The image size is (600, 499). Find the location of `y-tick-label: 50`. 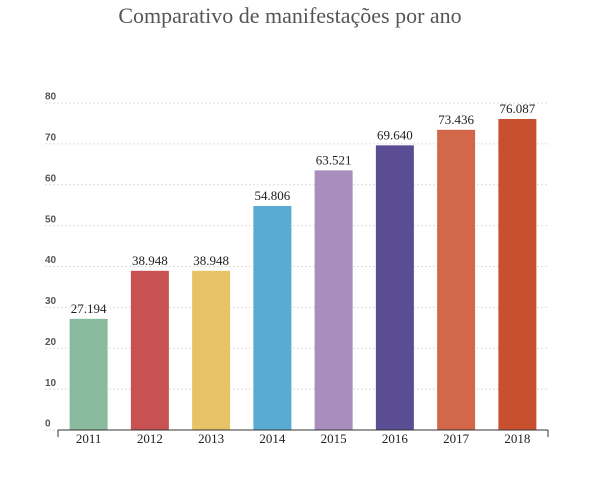

y-tick-label: 50 is located at coordinates (51, 219).